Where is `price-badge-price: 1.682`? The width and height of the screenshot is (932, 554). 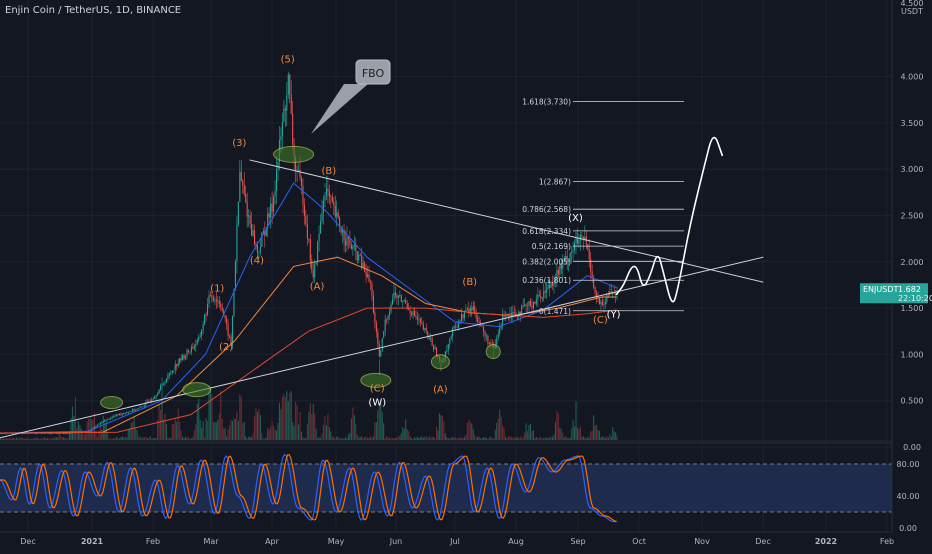 price-badge-price: 1.682 is located at coordinates (909, 289).